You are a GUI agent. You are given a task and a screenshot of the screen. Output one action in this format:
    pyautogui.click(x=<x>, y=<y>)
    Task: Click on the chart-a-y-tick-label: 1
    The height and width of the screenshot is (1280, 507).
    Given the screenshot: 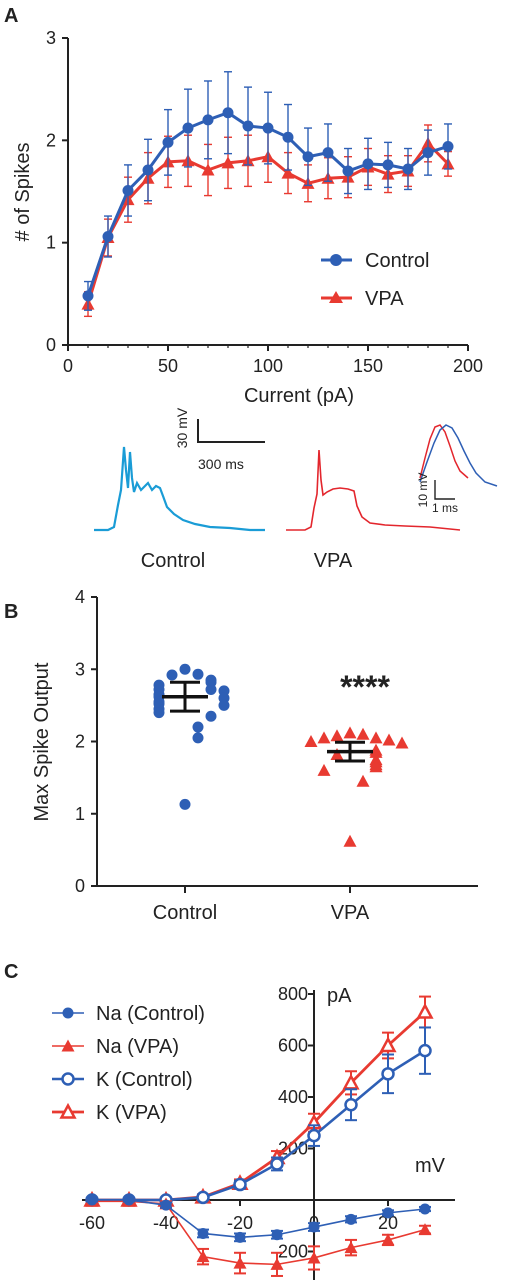 What is the action you would take?
    pyautogui.click(x=51, y=243)
    